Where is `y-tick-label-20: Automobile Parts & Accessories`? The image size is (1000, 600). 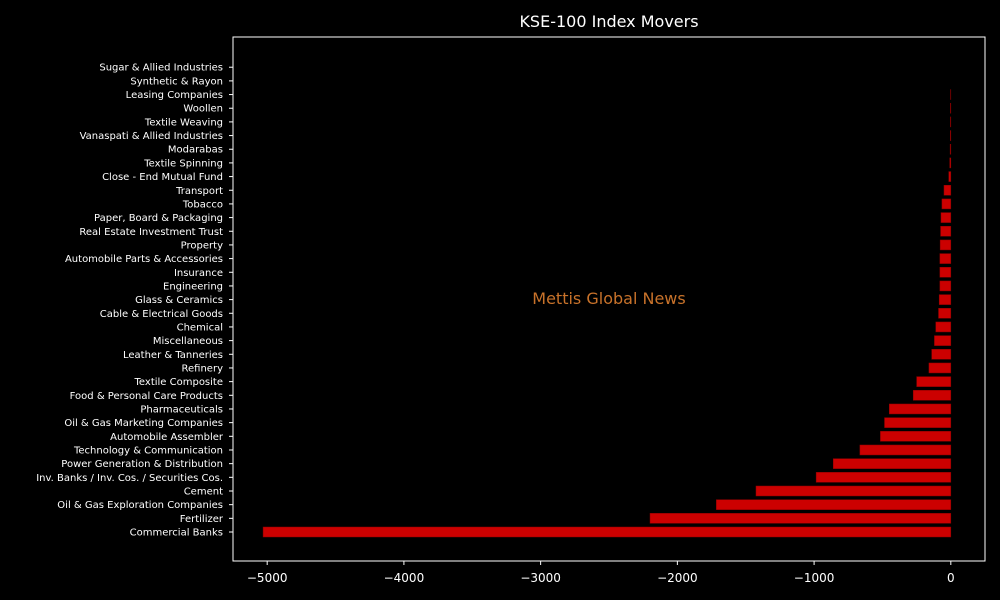 y-tick-label-20: Automobile Parts & Accessories is located at coordinates (144, 259).